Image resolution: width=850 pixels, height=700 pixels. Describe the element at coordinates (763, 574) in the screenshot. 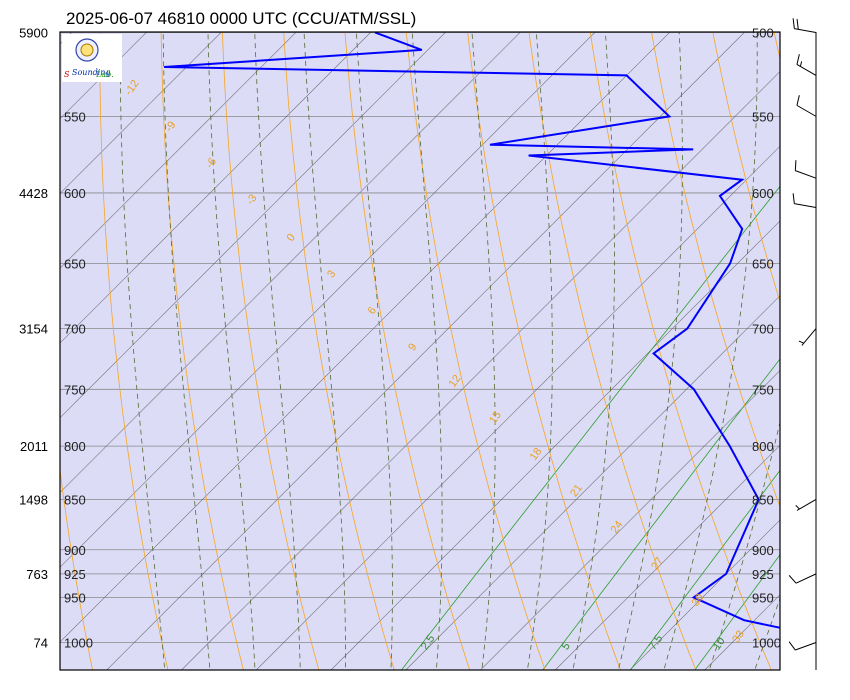

I see `pressure-label-right: 925` at that location.